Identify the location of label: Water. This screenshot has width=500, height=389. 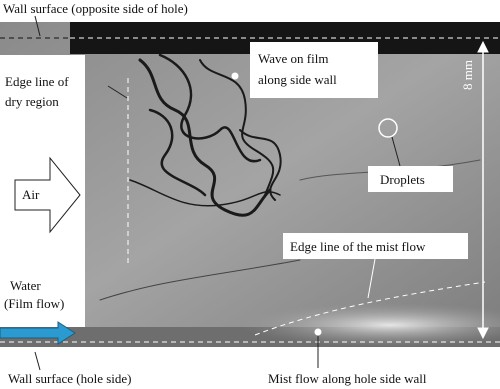
(25, 285).